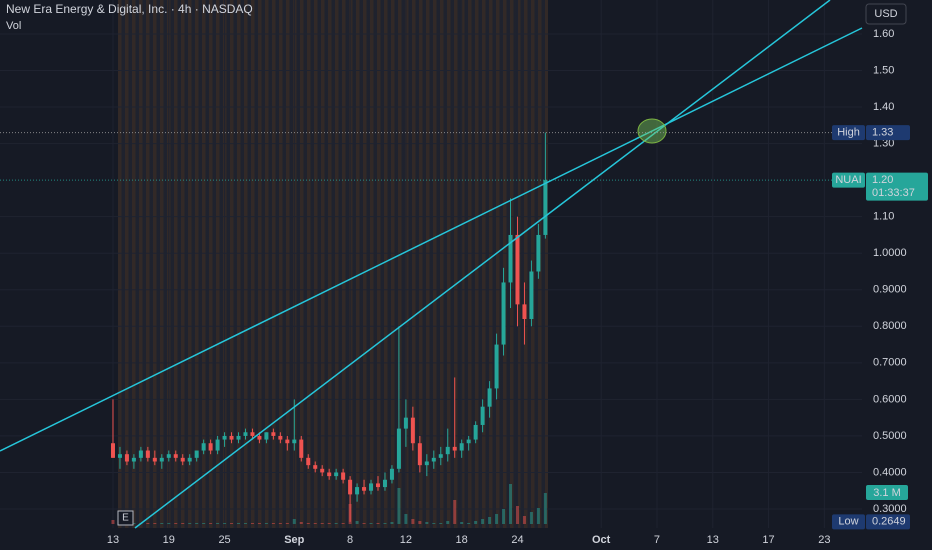  I want to click on y-tick-label: 0.8000, so click(890, 326).